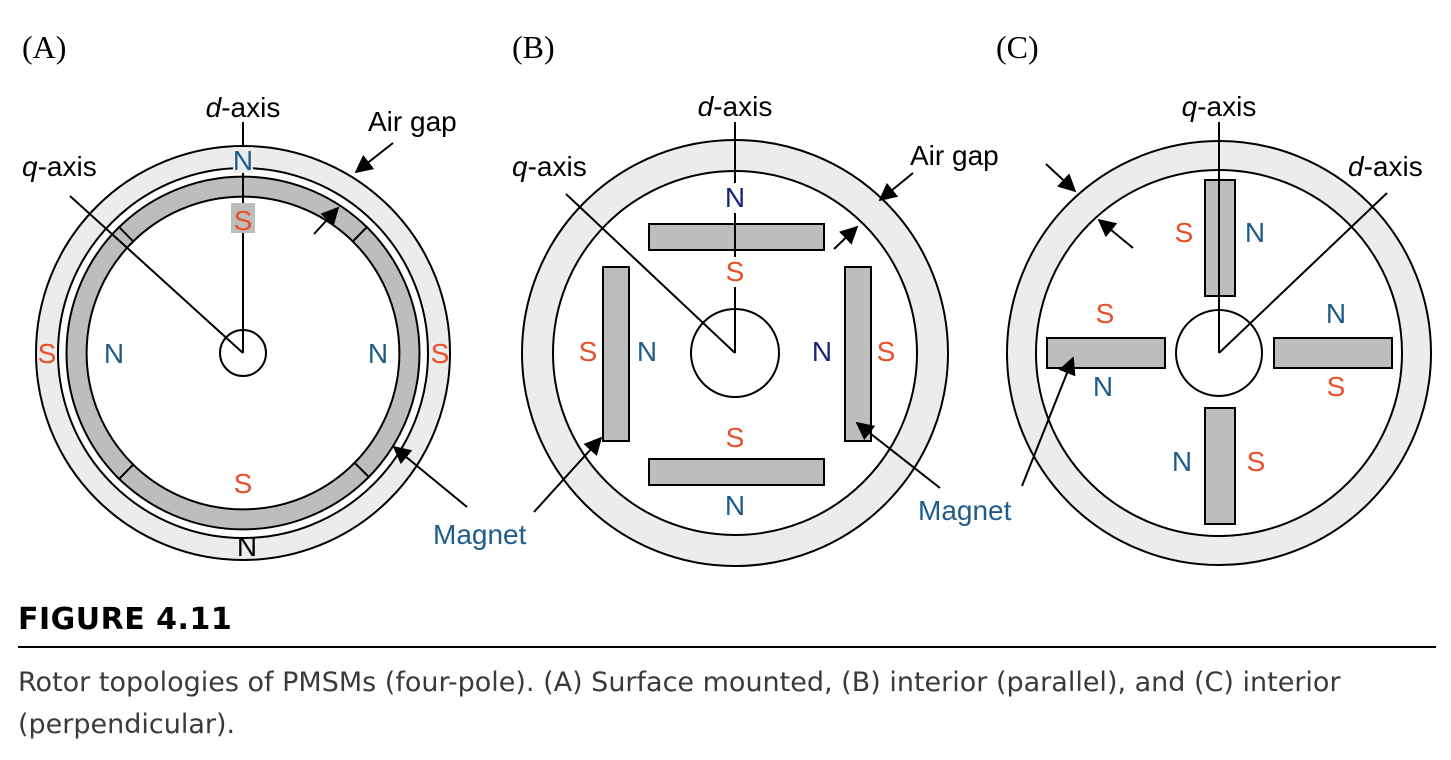  I want to click on magnet-top, so click(736, 237).